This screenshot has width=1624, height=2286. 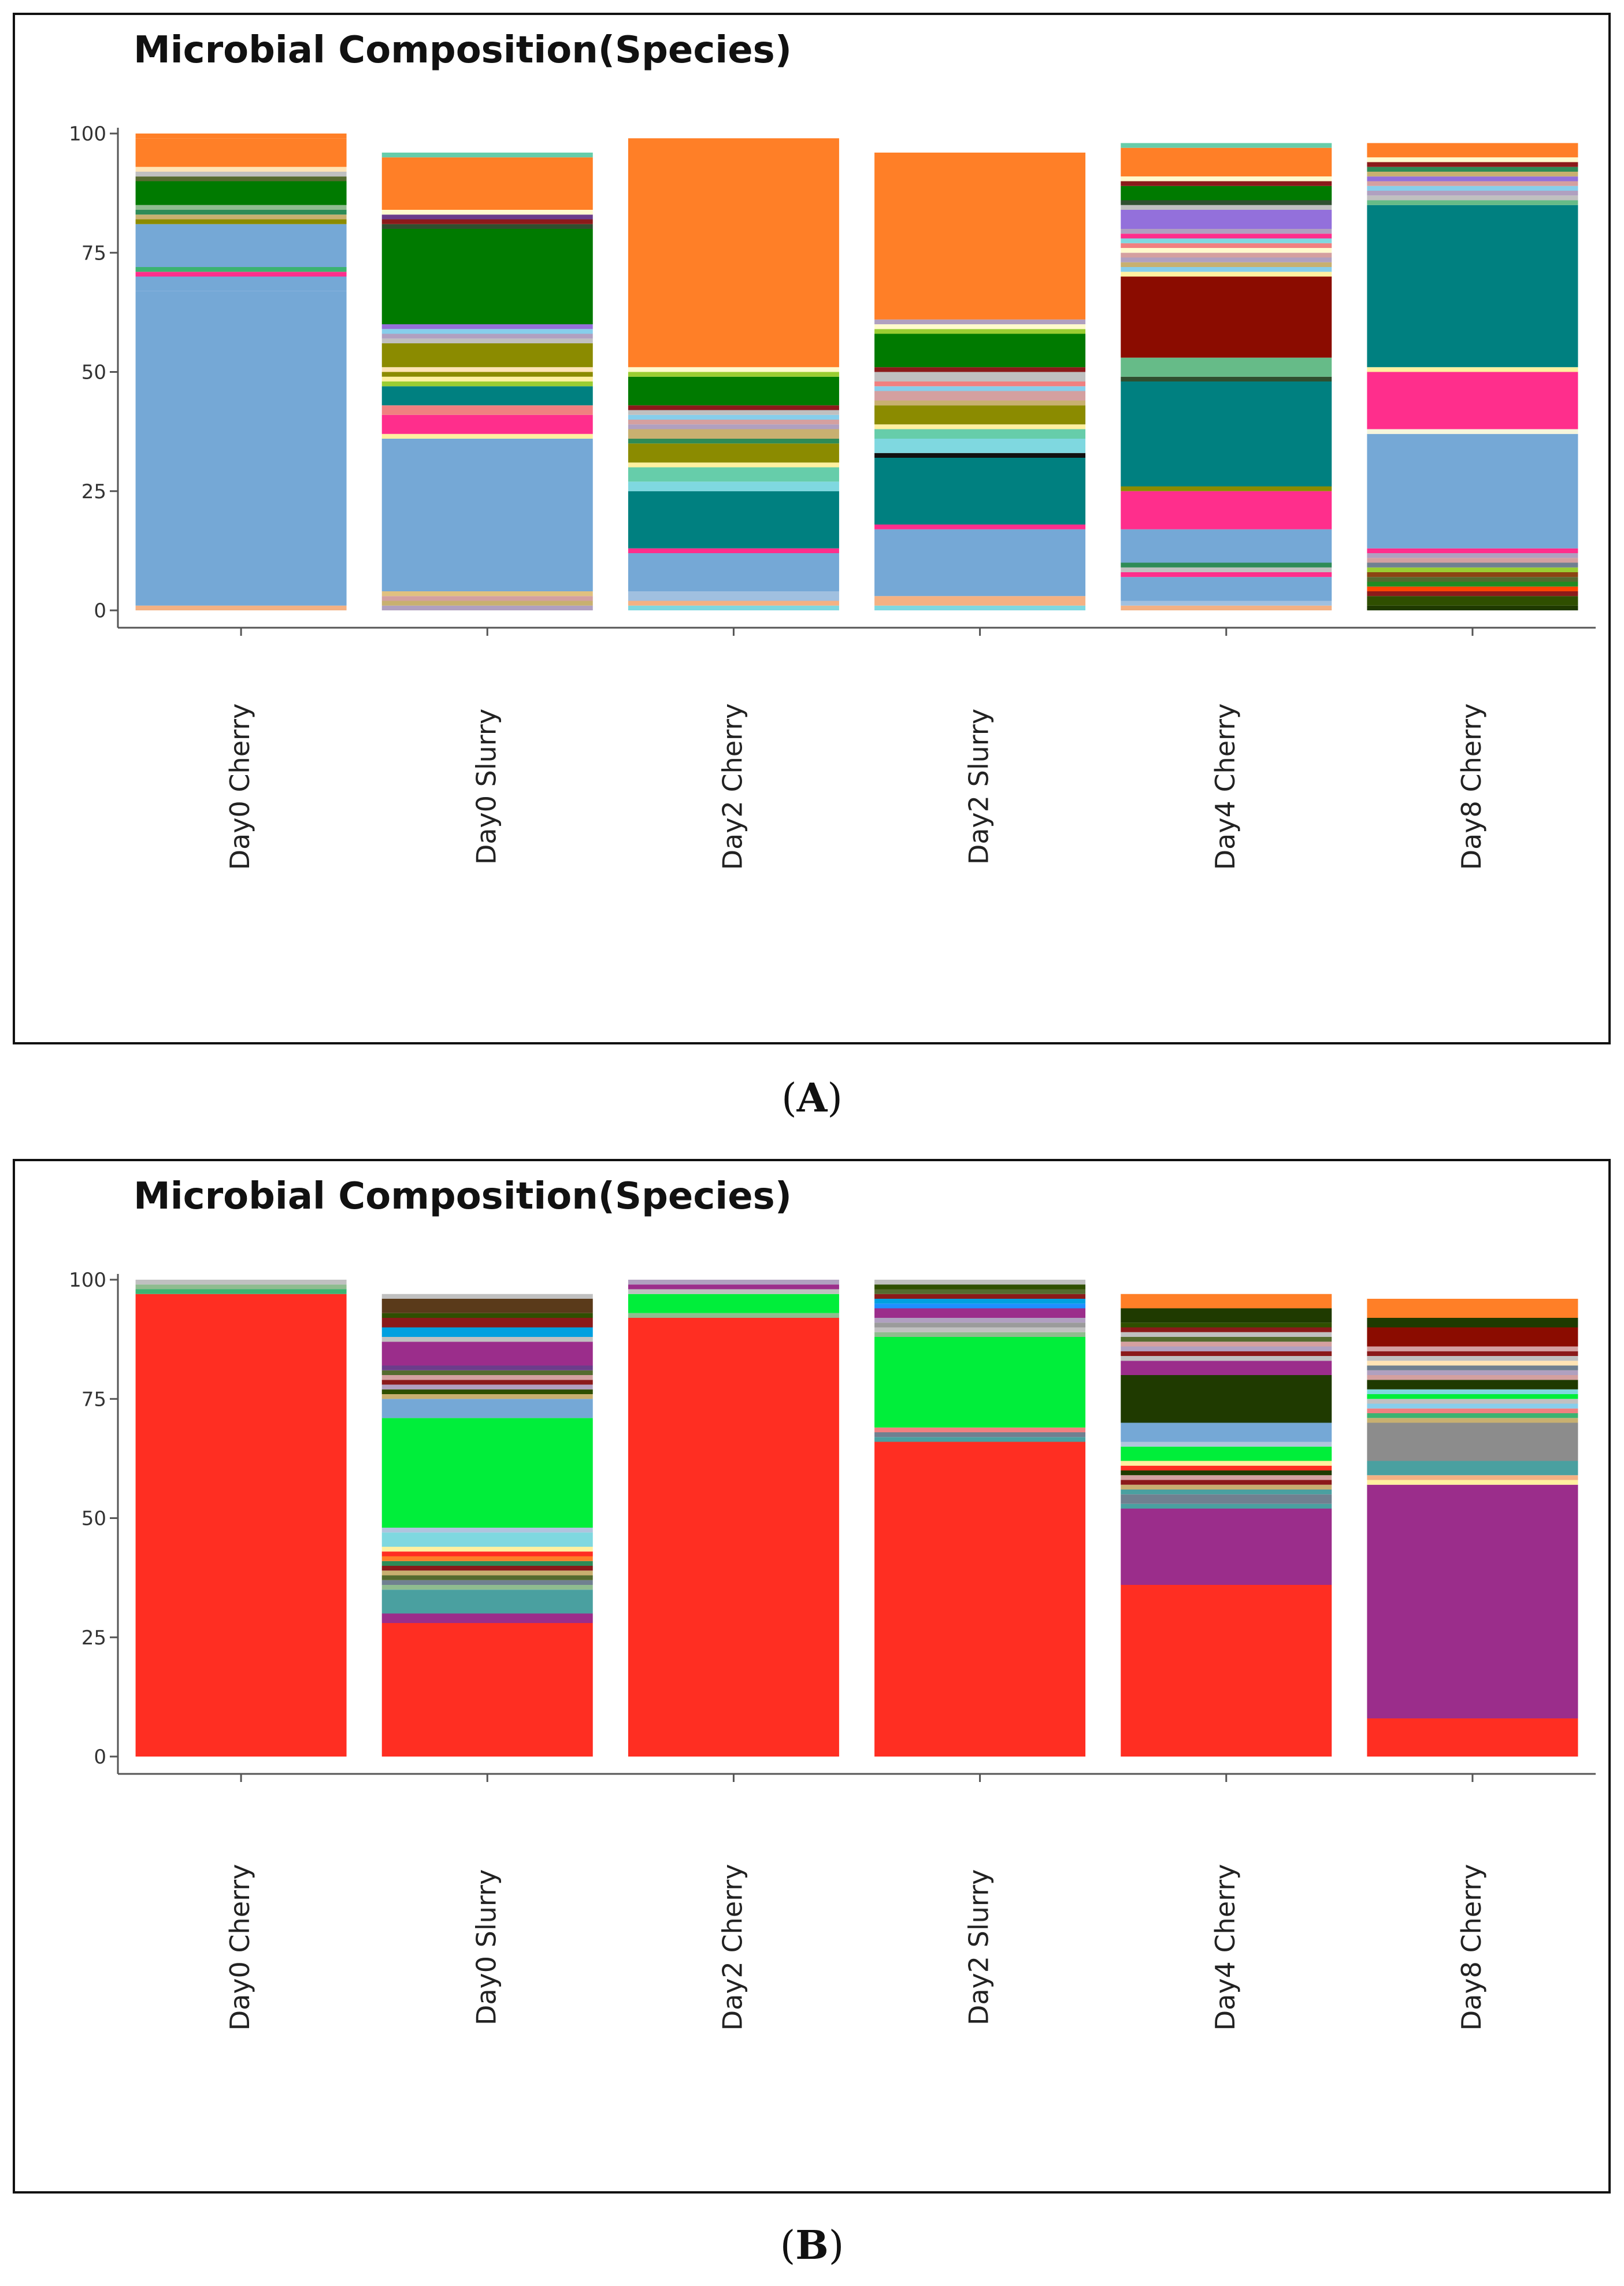 I want to click on y-tick-label: 75, so click(x=93, y=254).